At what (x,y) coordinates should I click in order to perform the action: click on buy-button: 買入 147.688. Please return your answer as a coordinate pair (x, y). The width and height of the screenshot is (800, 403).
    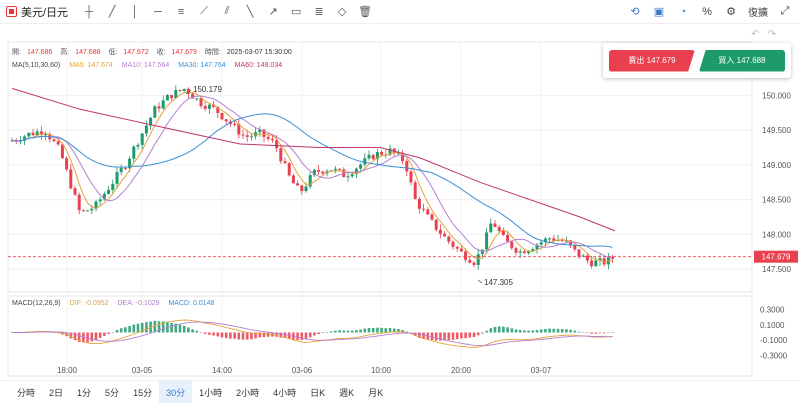
    Looking at the image, I should click on (742, 60).